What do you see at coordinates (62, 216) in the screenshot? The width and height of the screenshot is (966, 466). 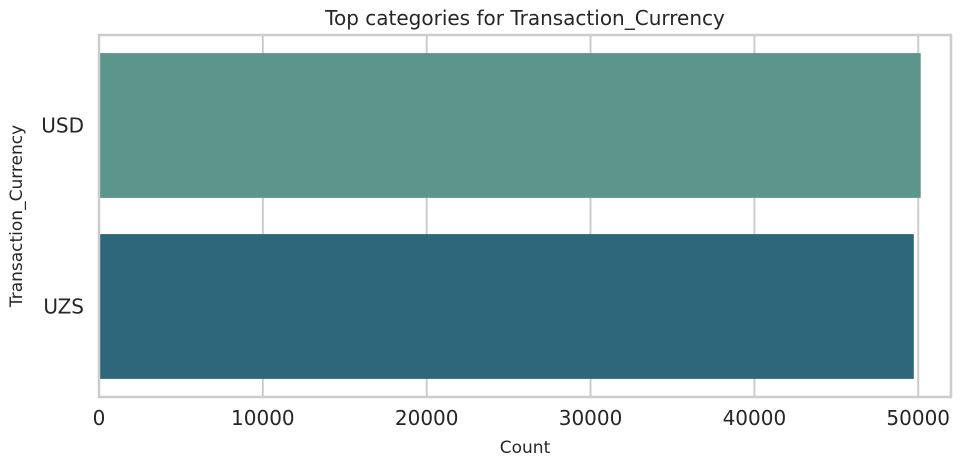 I see `y-tick-labels: USD UZS` at bounding box center [62, 216].